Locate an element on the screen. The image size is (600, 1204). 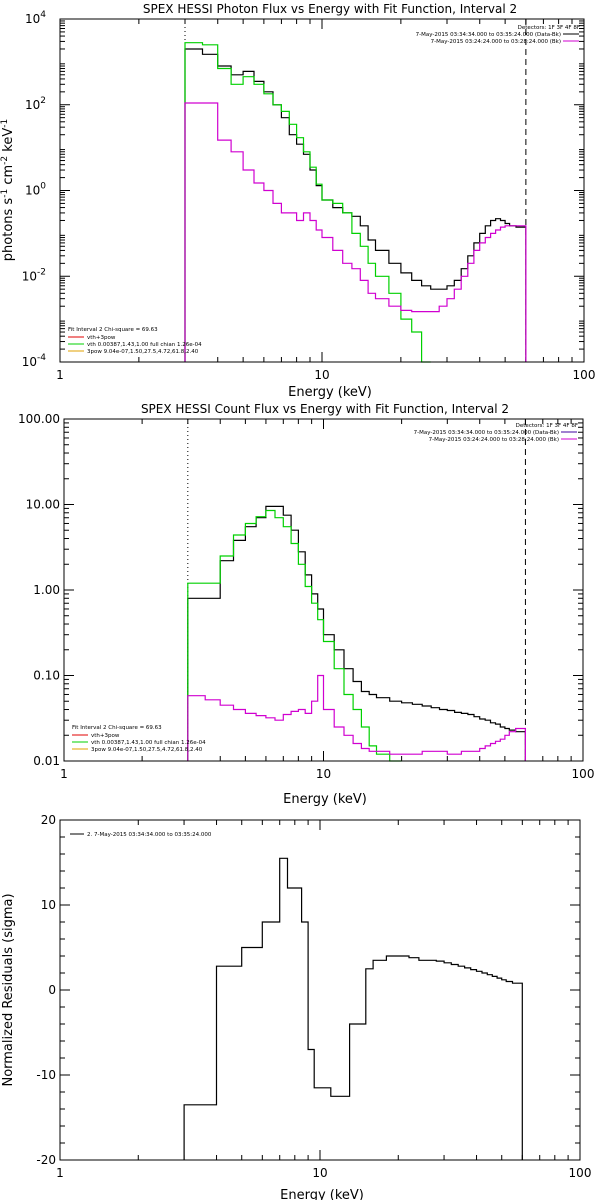
photon-xtick-label: 1 is located at coordinates (60, 375).